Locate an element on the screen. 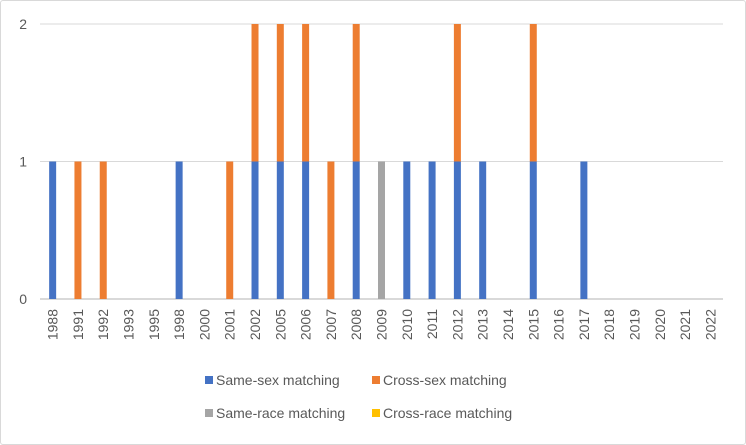 The width and height of the screenshot is (746, 445). bar-same-sex-matching-2013 is located at coordinates (483, 230).